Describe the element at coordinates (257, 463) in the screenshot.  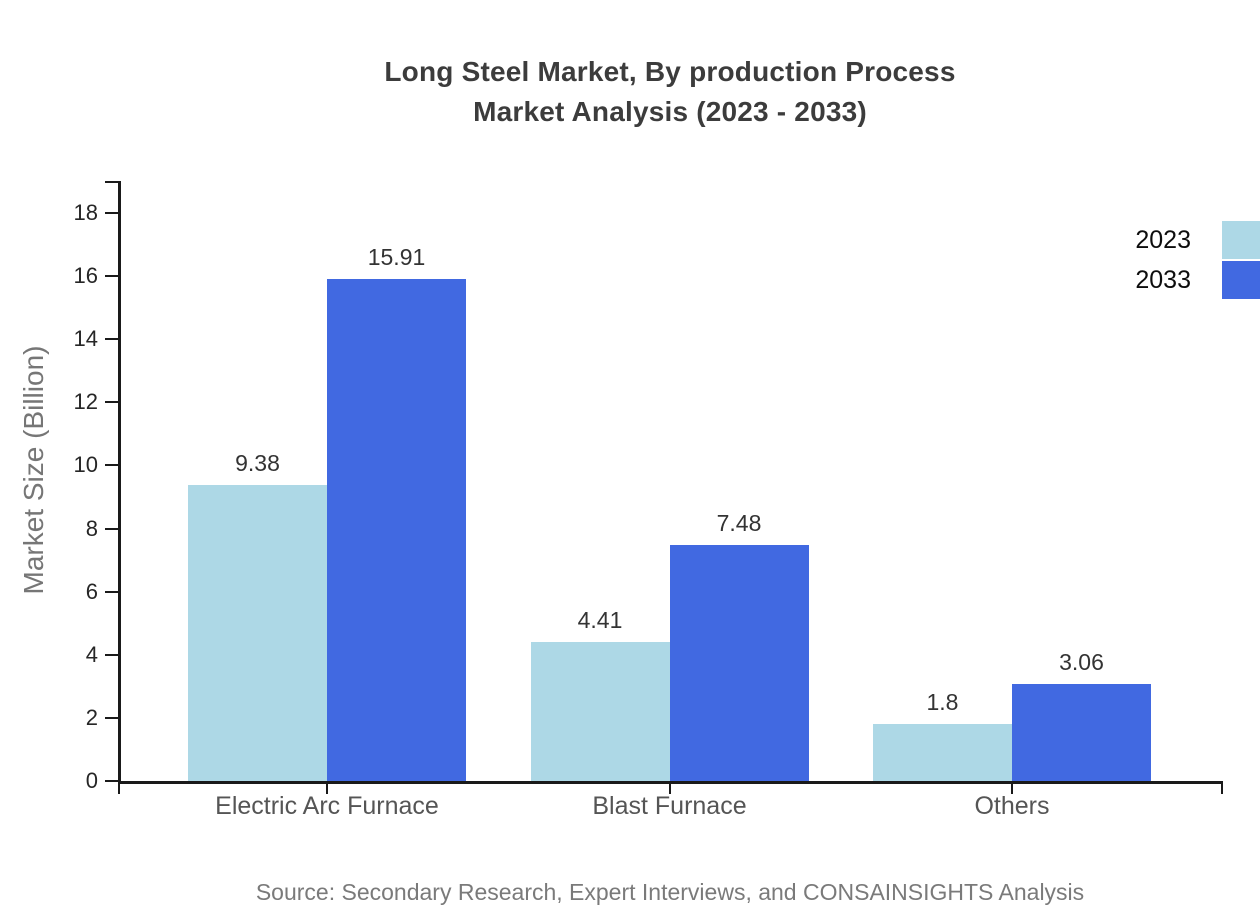
I see `value-label-2023-electric-arc-furnace: 9.38` at that location.